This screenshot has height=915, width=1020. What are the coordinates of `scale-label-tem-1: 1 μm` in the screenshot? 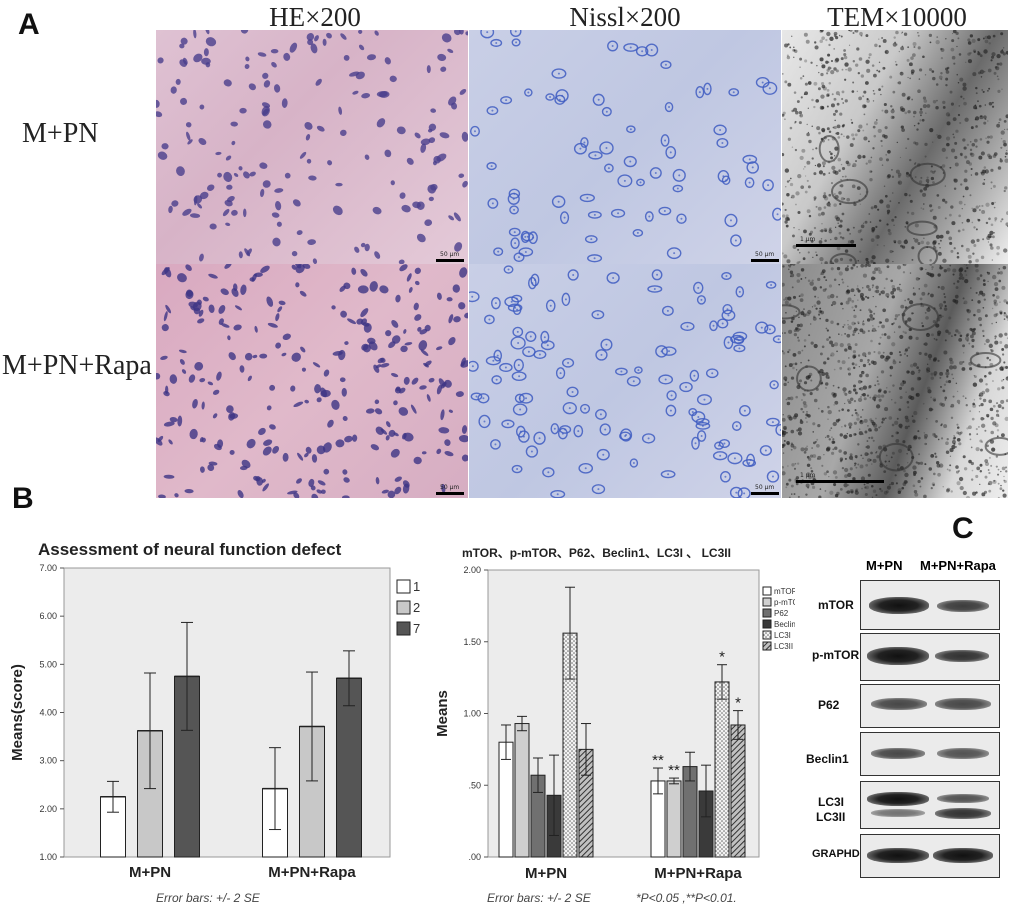 It's located at (808, 239).